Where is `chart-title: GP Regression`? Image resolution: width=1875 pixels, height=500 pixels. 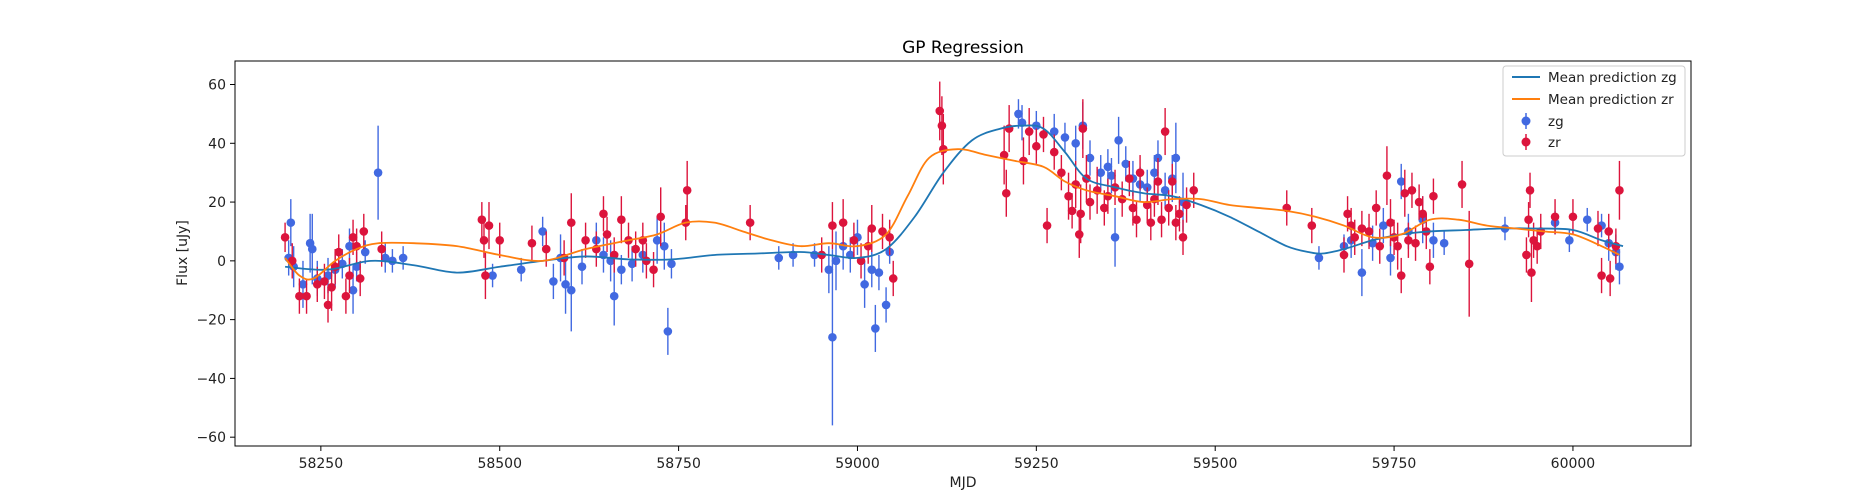
chart-title: GP Regression is located at coordinates (963, 48).